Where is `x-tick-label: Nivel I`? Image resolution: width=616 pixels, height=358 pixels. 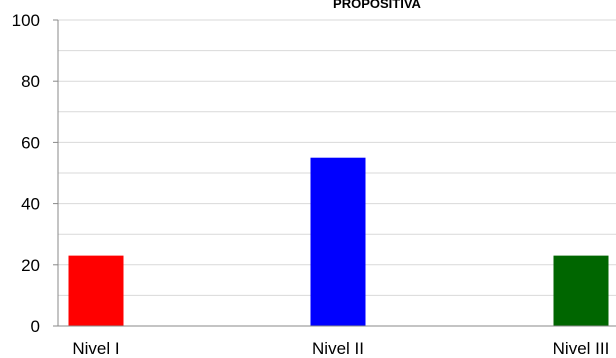
x-tick-label: Nivel I is located at coordinates (95, 348).